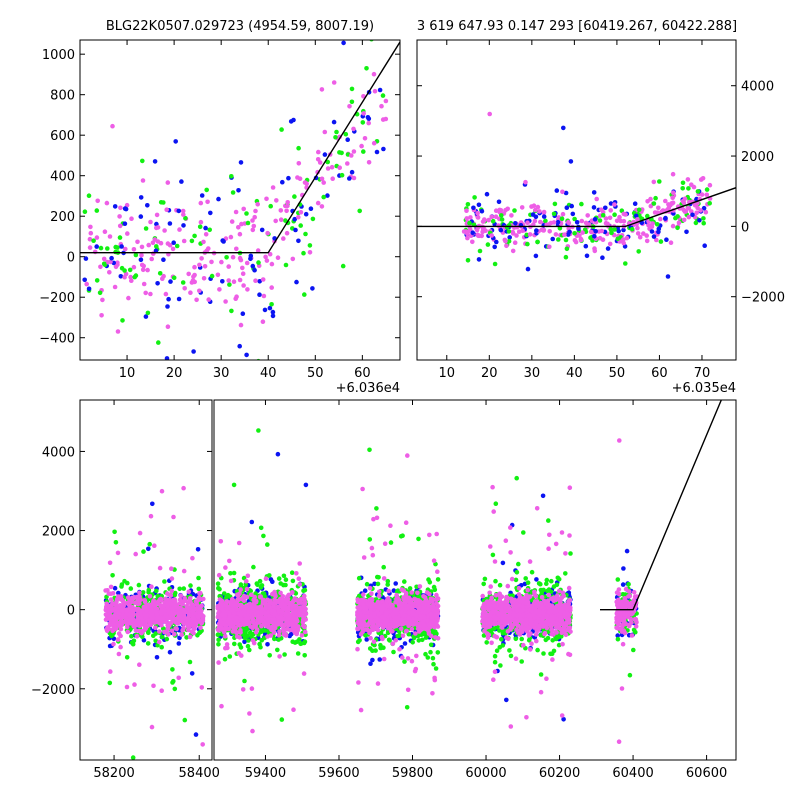  Describe the element at coordinates (240, 26) in the screenshot. I see `title-left: BLG22K0507.029723 (4954.59, 8007.19)` at that location.